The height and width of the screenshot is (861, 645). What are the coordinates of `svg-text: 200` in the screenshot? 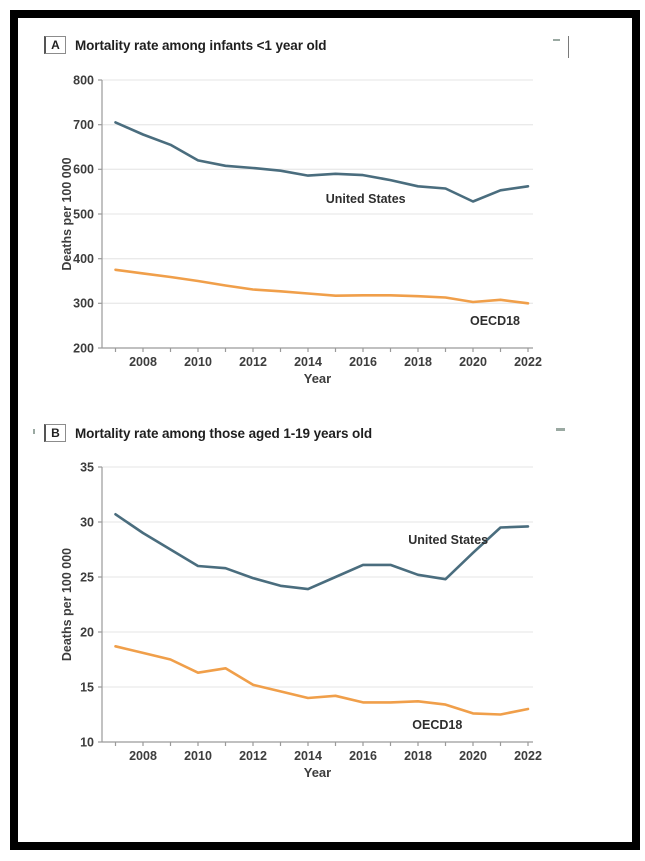 It's located at (83, 348).